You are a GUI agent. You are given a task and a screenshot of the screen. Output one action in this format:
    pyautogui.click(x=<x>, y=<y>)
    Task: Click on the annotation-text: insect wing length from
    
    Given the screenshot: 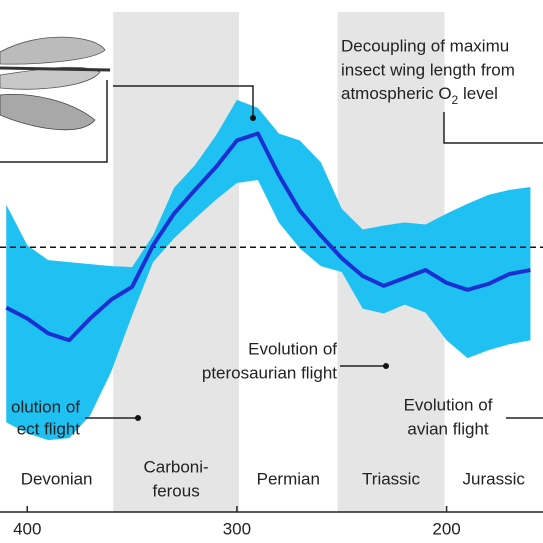 What is the action you would take?
    pyautogui.click(x=428, y=69)
    